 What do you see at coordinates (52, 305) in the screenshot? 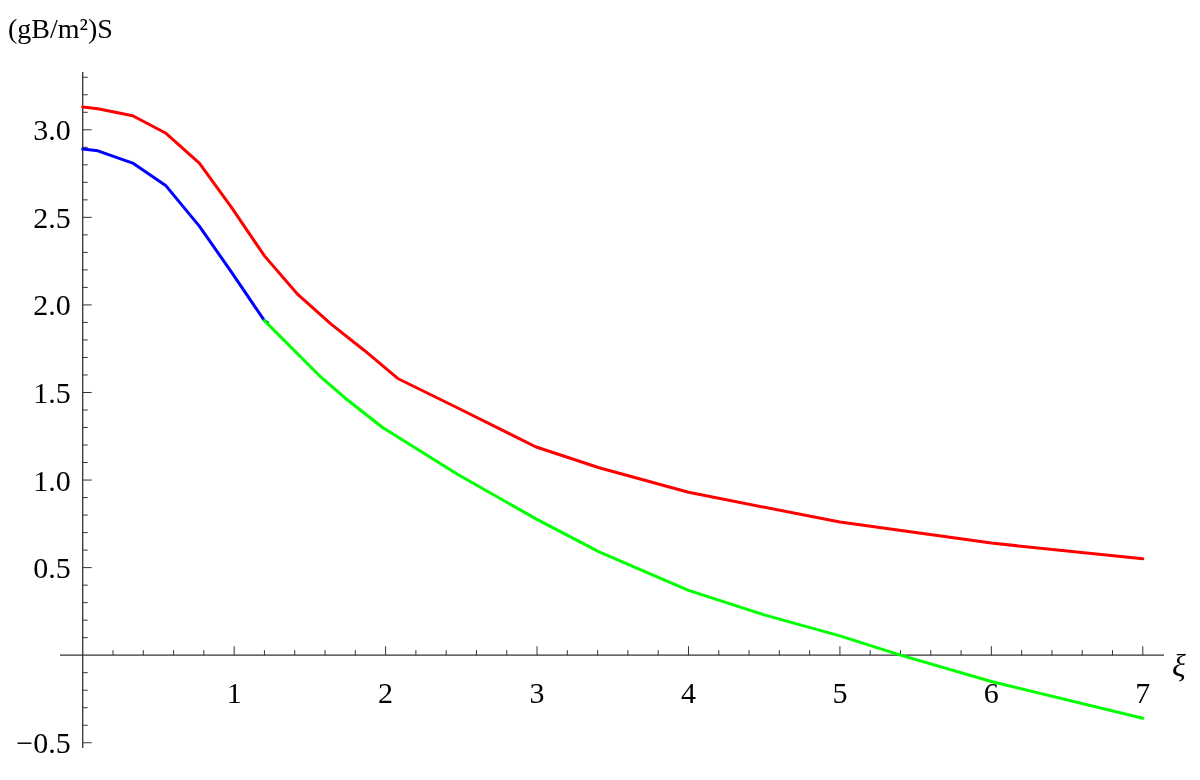
I see `y-tick-label: 2.0` at bounding box center [52, 305].